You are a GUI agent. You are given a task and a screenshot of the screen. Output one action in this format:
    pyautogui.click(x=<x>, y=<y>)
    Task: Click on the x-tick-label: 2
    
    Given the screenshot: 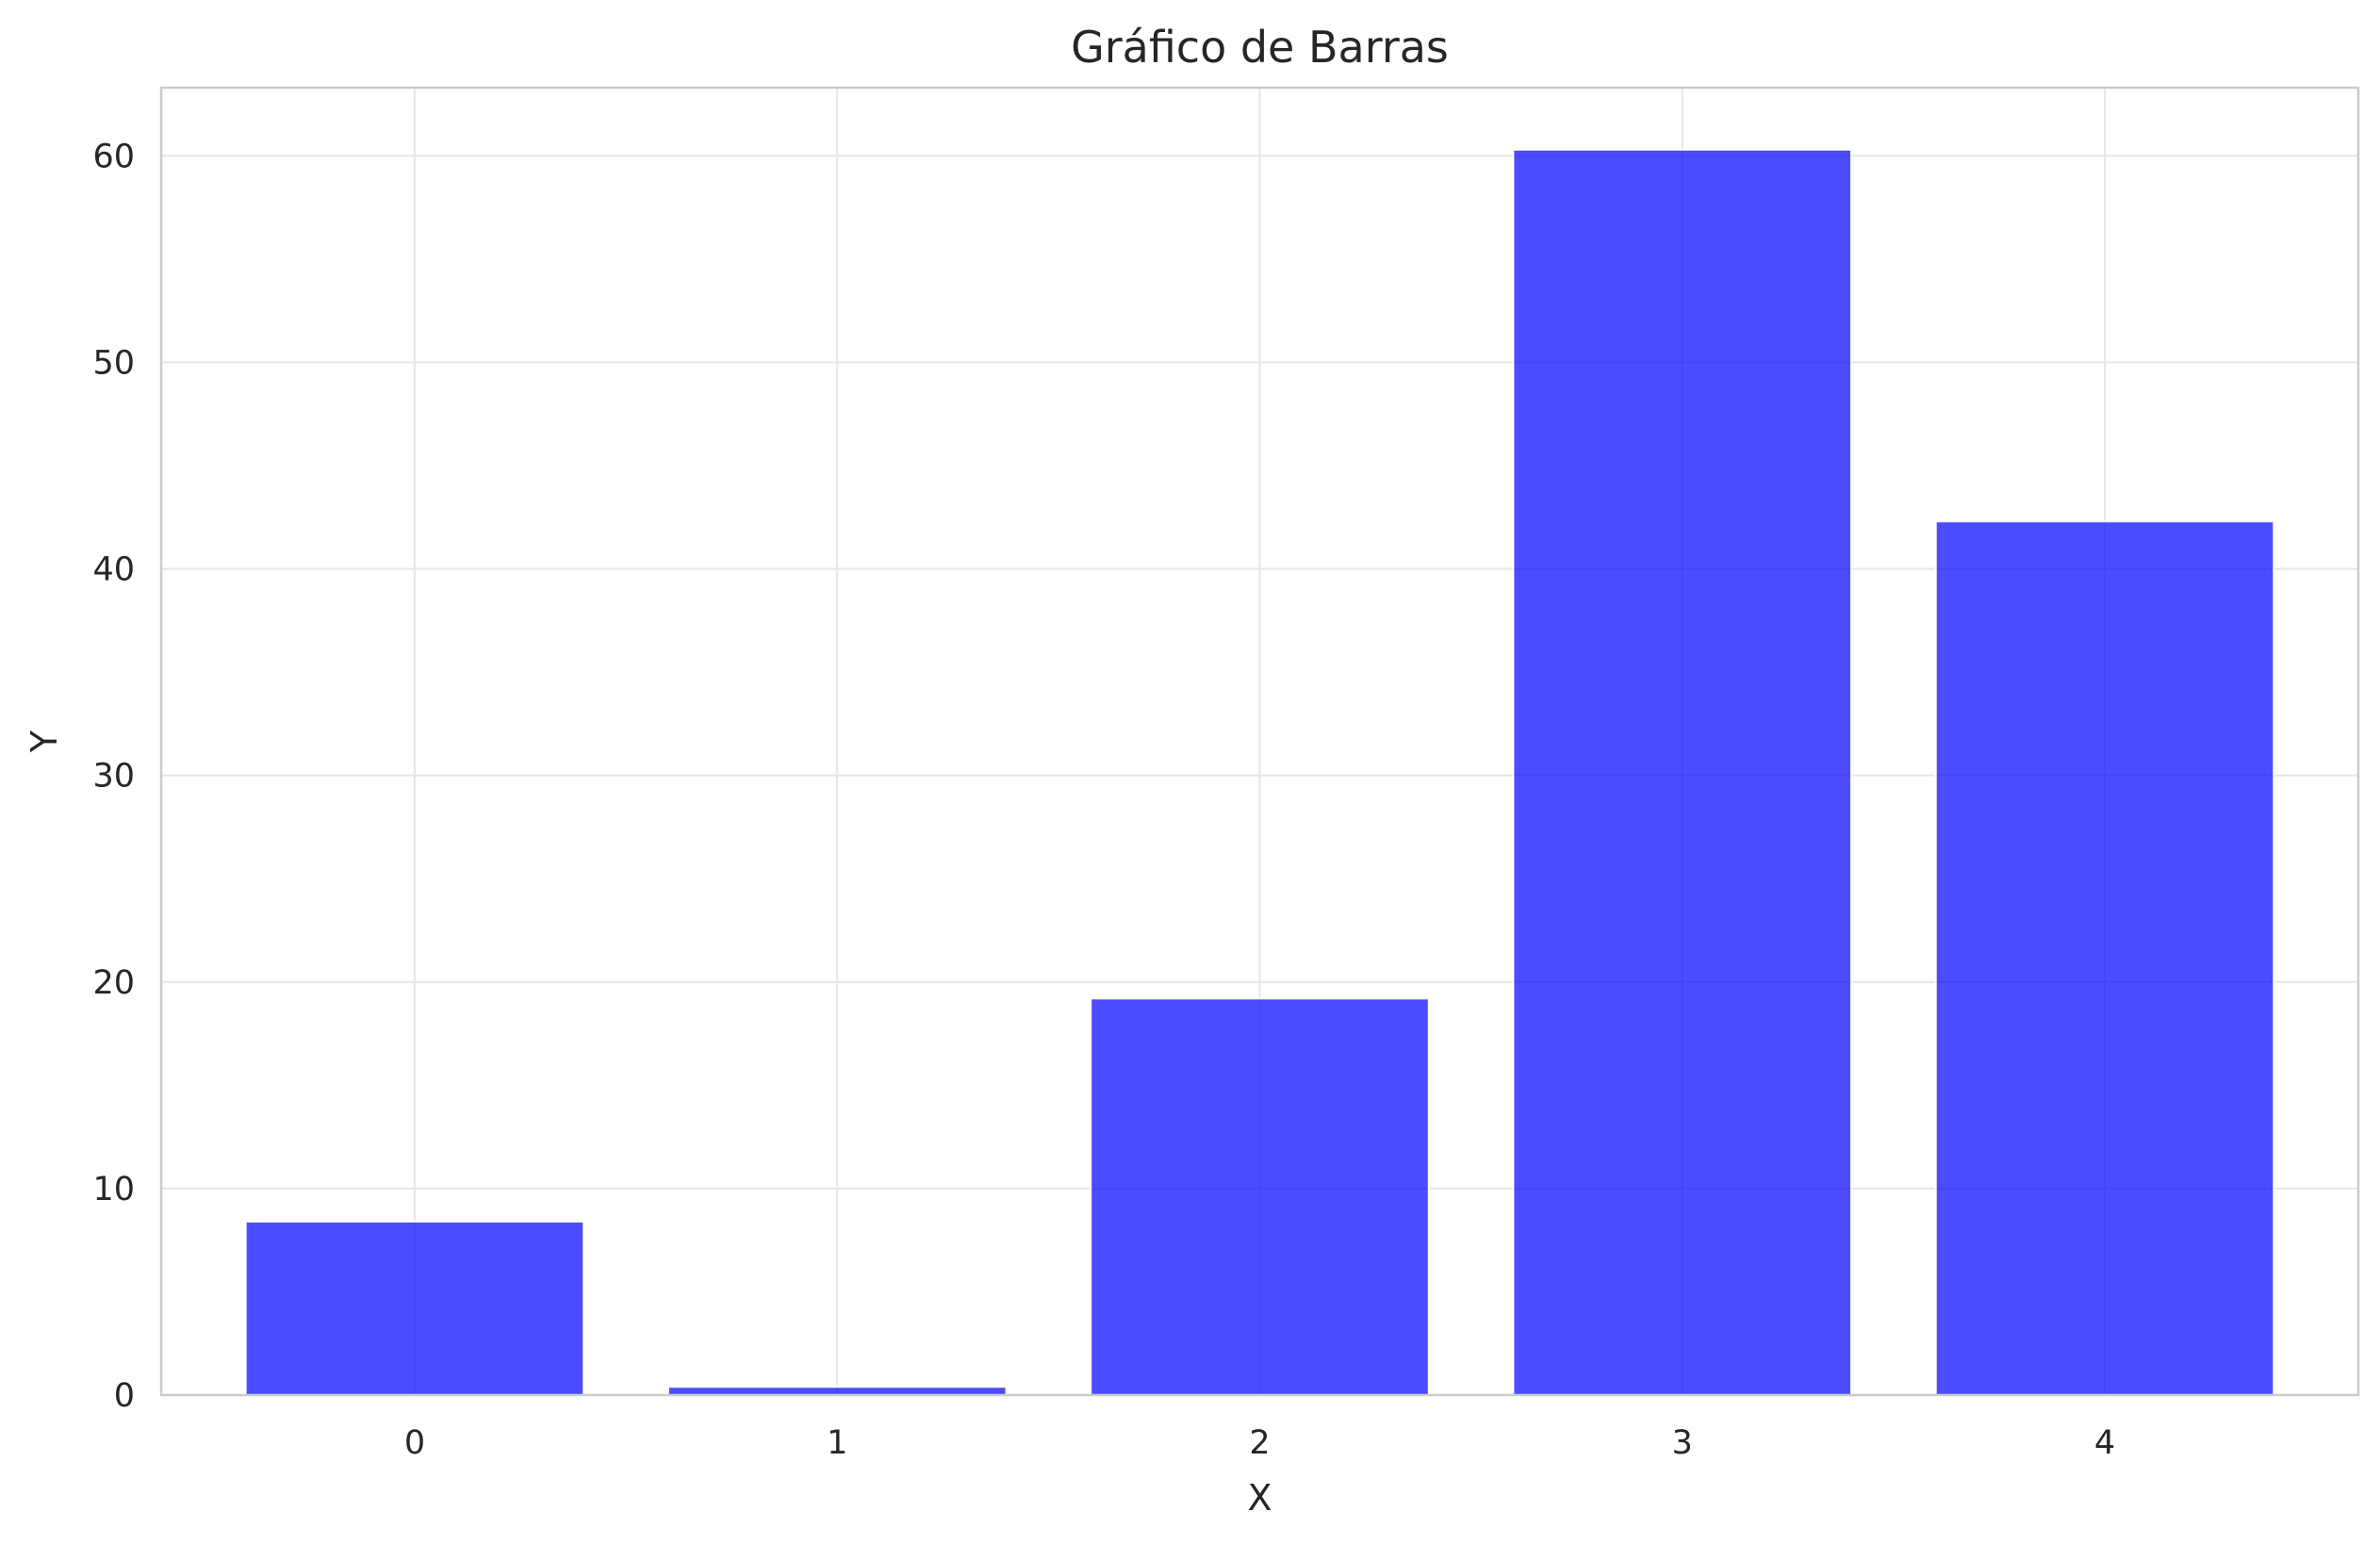 What is the action you would take?
    pyautogui.click(x=1259, y=1443)
    